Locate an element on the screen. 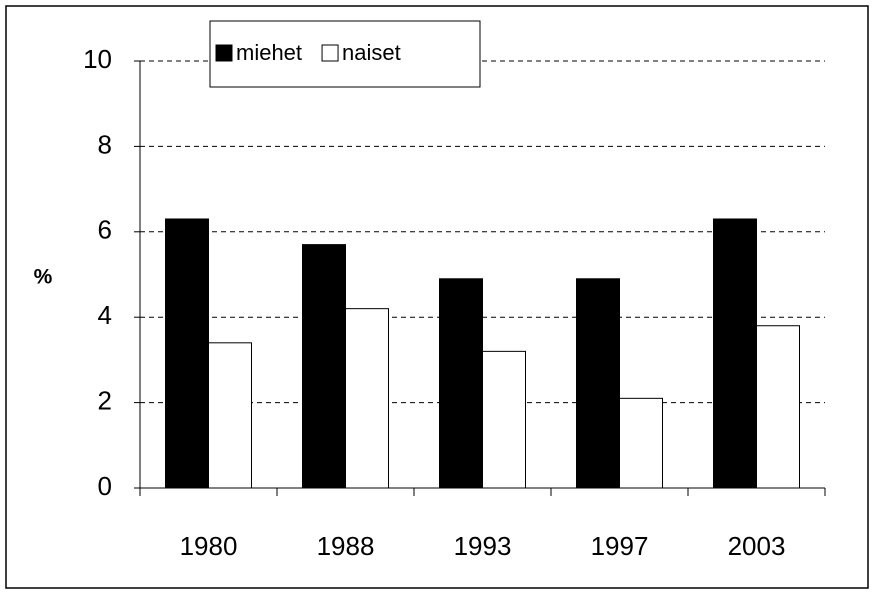 Image resolution: width=875 pixels, height=596 pixels. x-tick-label: 1993 is located at coordinates (483, 546).